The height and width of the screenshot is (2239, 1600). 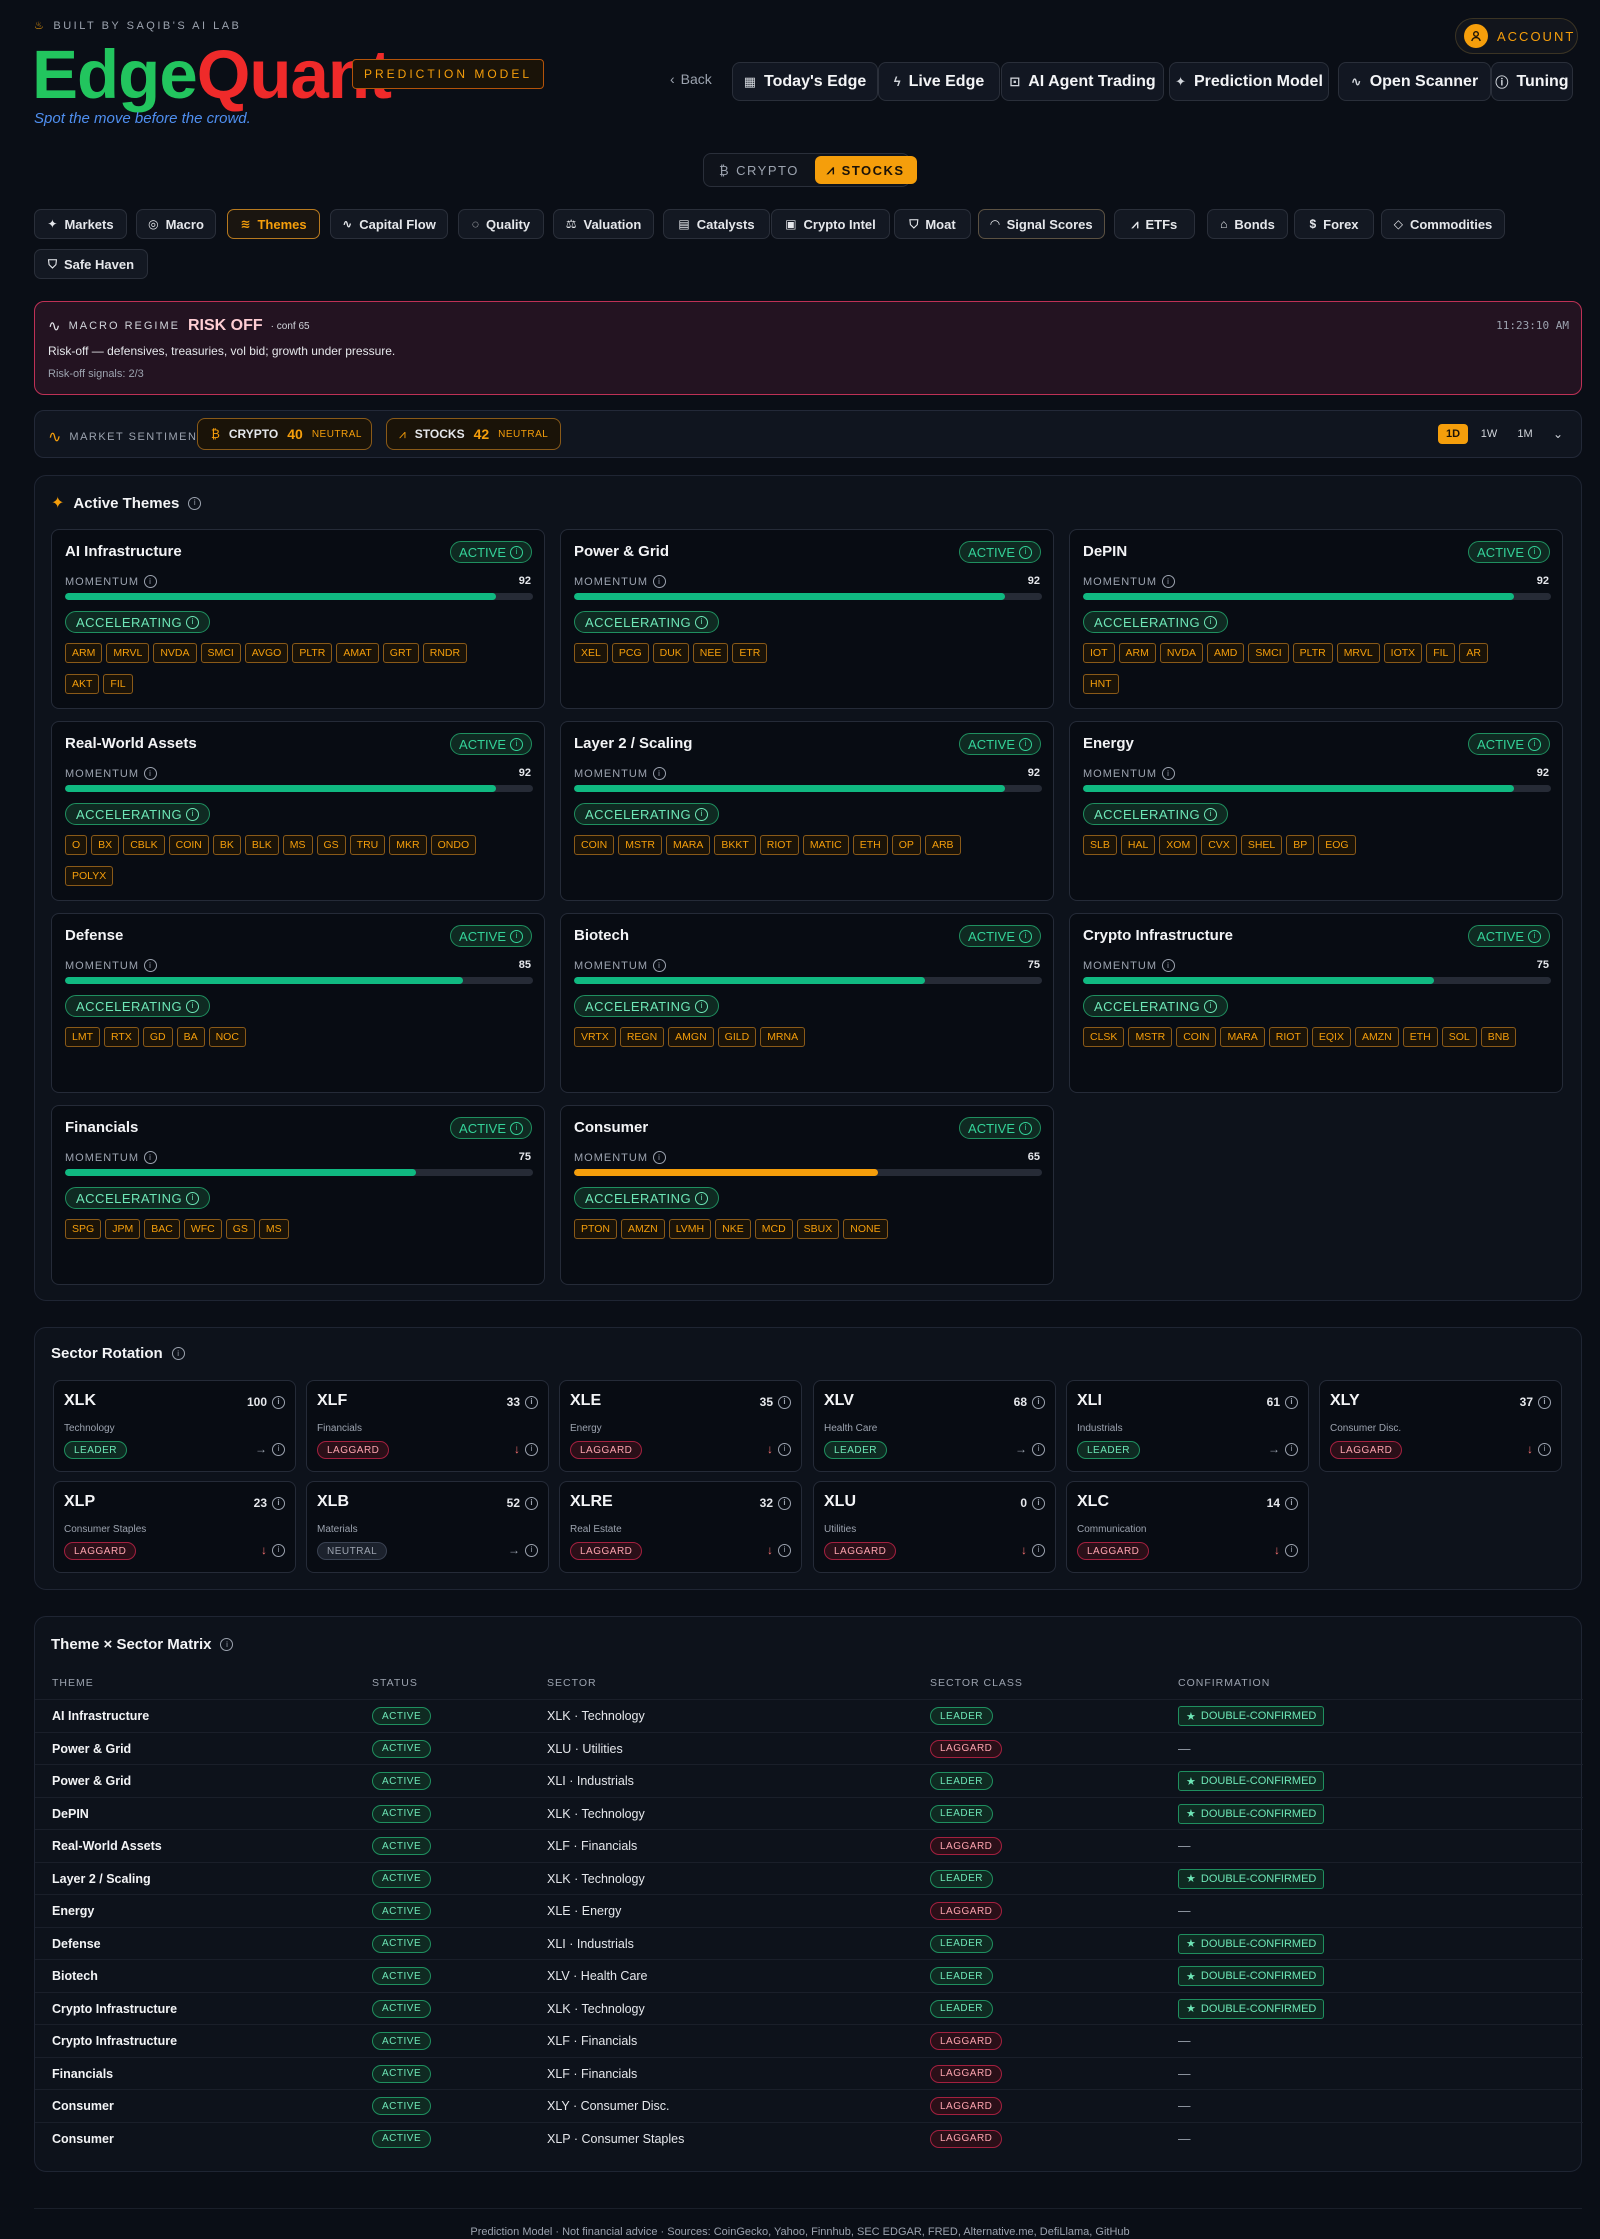 What do you see at coordinates (773, 1229) in the screenshot?
I see `ticker-chip: MCD` at bounding box center [773, 1229].